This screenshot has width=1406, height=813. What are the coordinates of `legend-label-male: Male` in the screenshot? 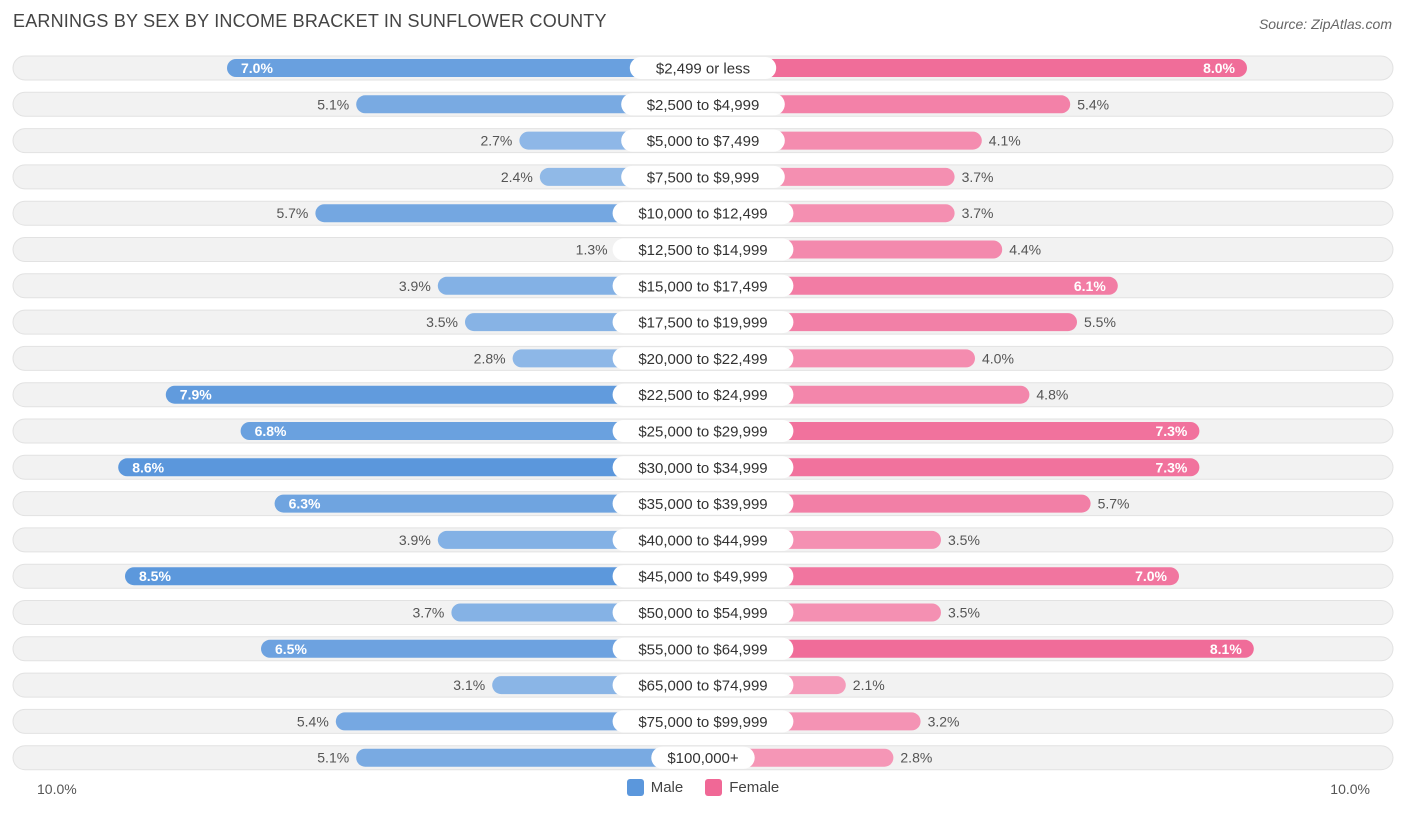 It's located at (667, 787).